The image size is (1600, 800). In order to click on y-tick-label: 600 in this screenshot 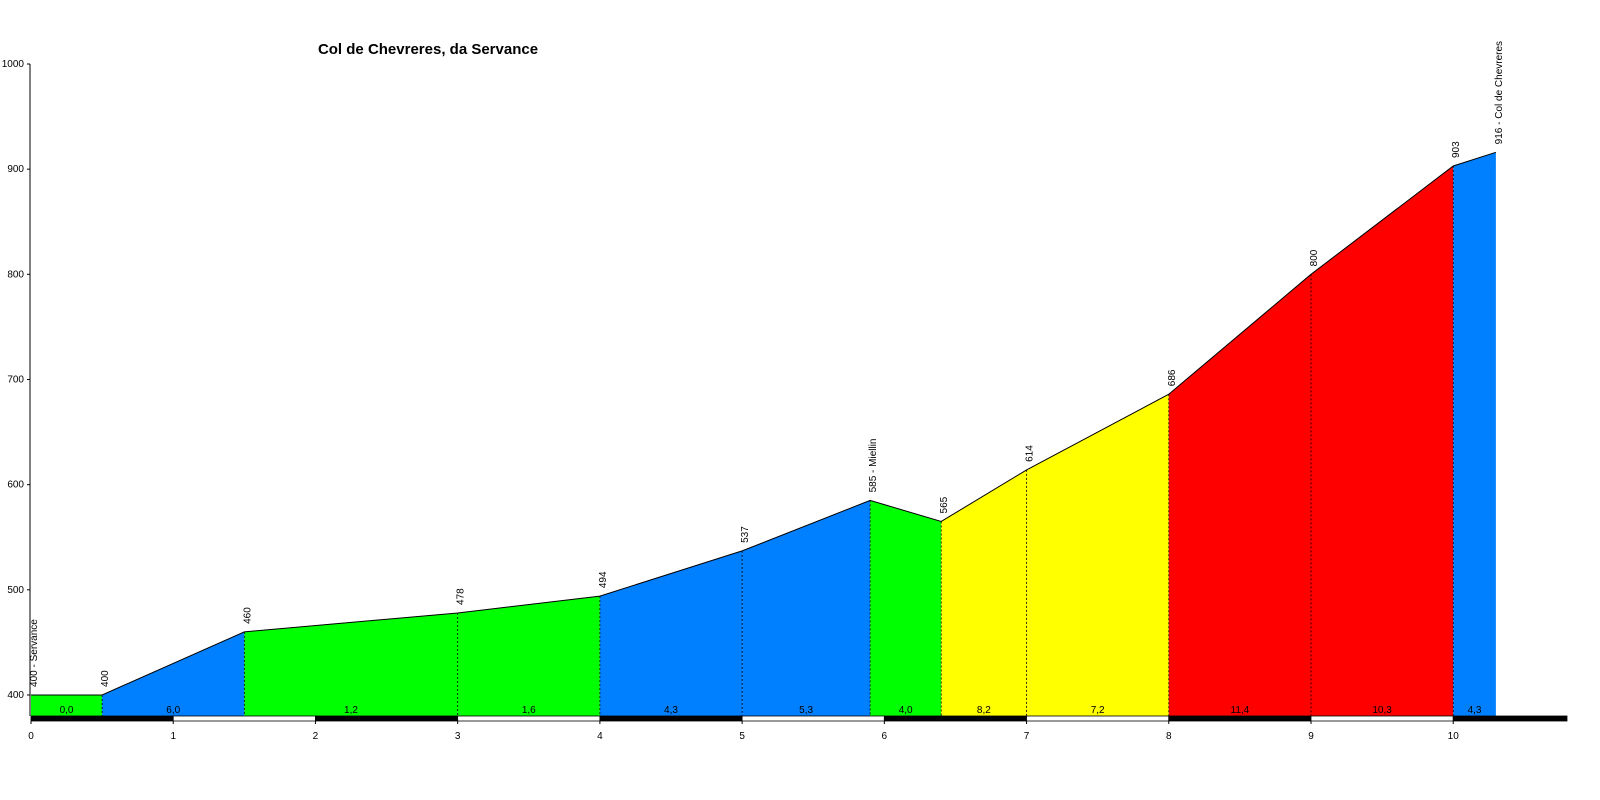, I will do `click(15, 485)`.